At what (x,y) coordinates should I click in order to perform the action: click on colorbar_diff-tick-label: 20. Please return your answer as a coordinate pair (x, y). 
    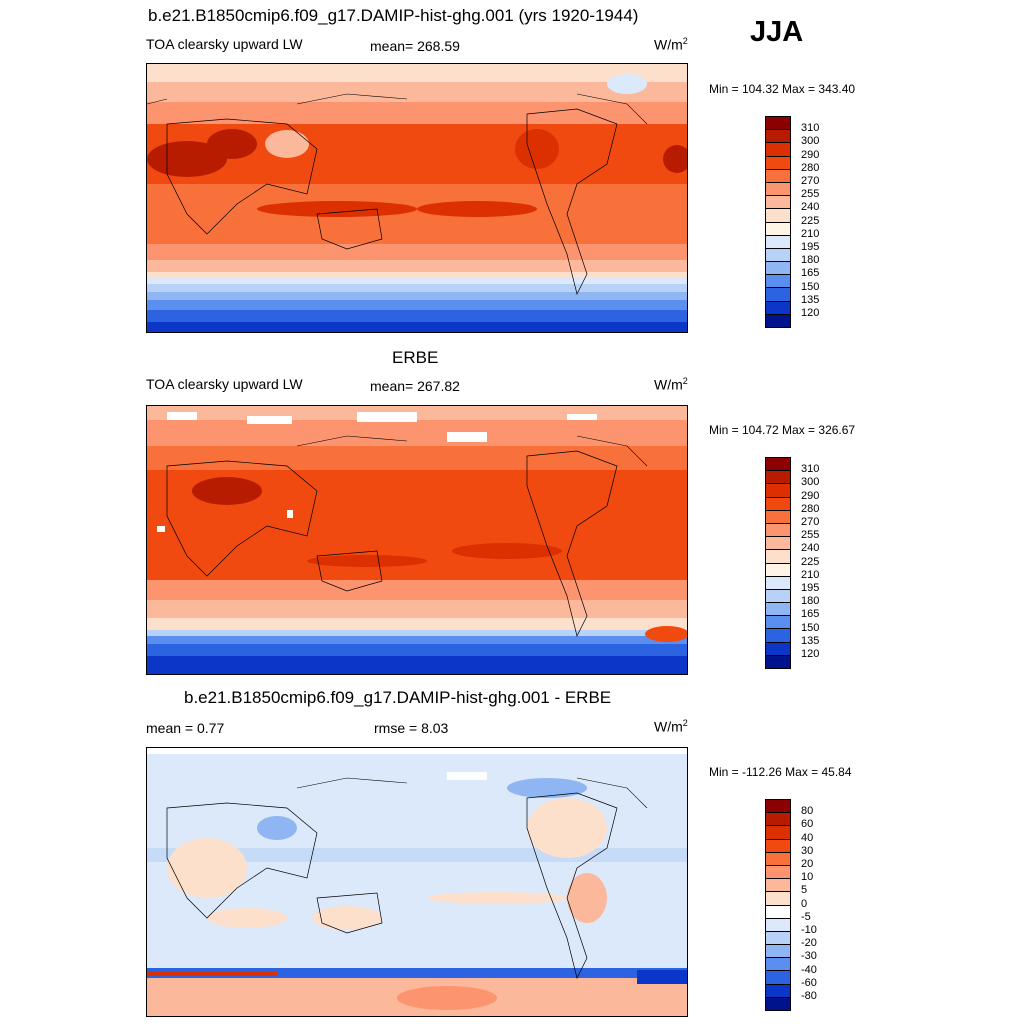
    Looking at the image, I should click on (807, 864).